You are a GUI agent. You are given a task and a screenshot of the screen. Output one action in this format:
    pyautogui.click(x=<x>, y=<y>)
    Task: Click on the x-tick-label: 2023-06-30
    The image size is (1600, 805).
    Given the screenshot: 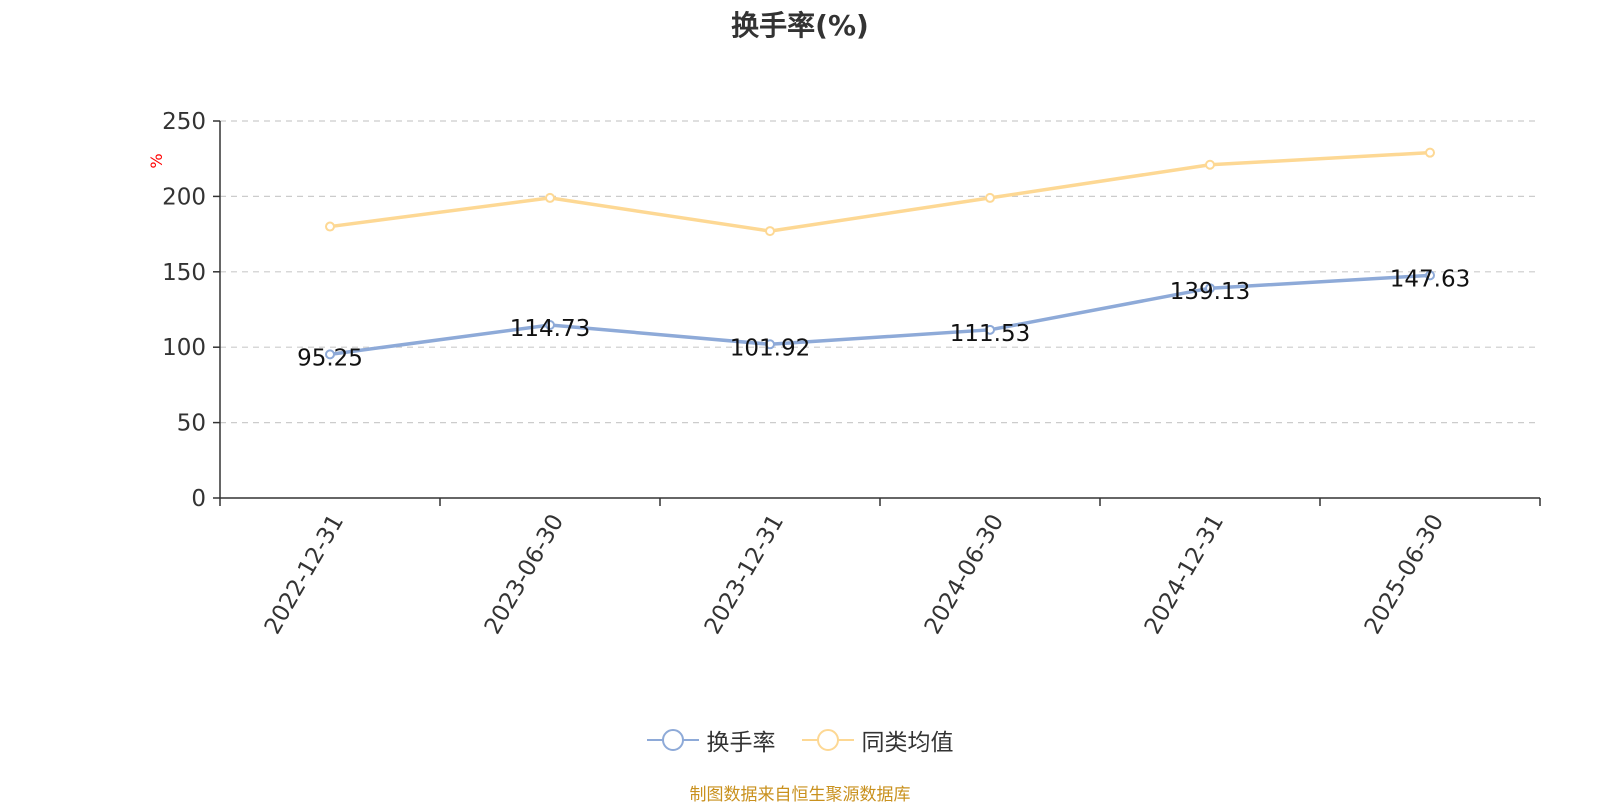 What is the action you would take?
    pyautogui.click(x=524, y=574)
    